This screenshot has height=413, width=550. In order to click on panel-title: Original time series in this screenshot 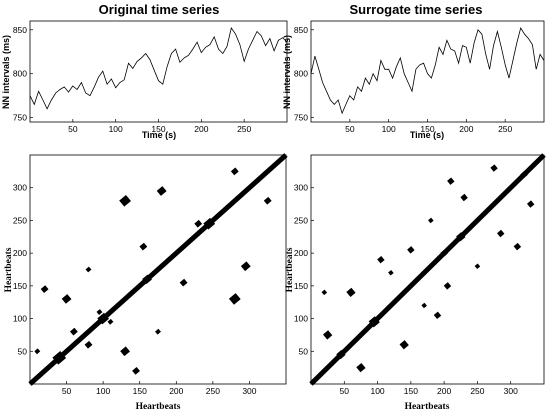, I will do `click(159, 9)`.